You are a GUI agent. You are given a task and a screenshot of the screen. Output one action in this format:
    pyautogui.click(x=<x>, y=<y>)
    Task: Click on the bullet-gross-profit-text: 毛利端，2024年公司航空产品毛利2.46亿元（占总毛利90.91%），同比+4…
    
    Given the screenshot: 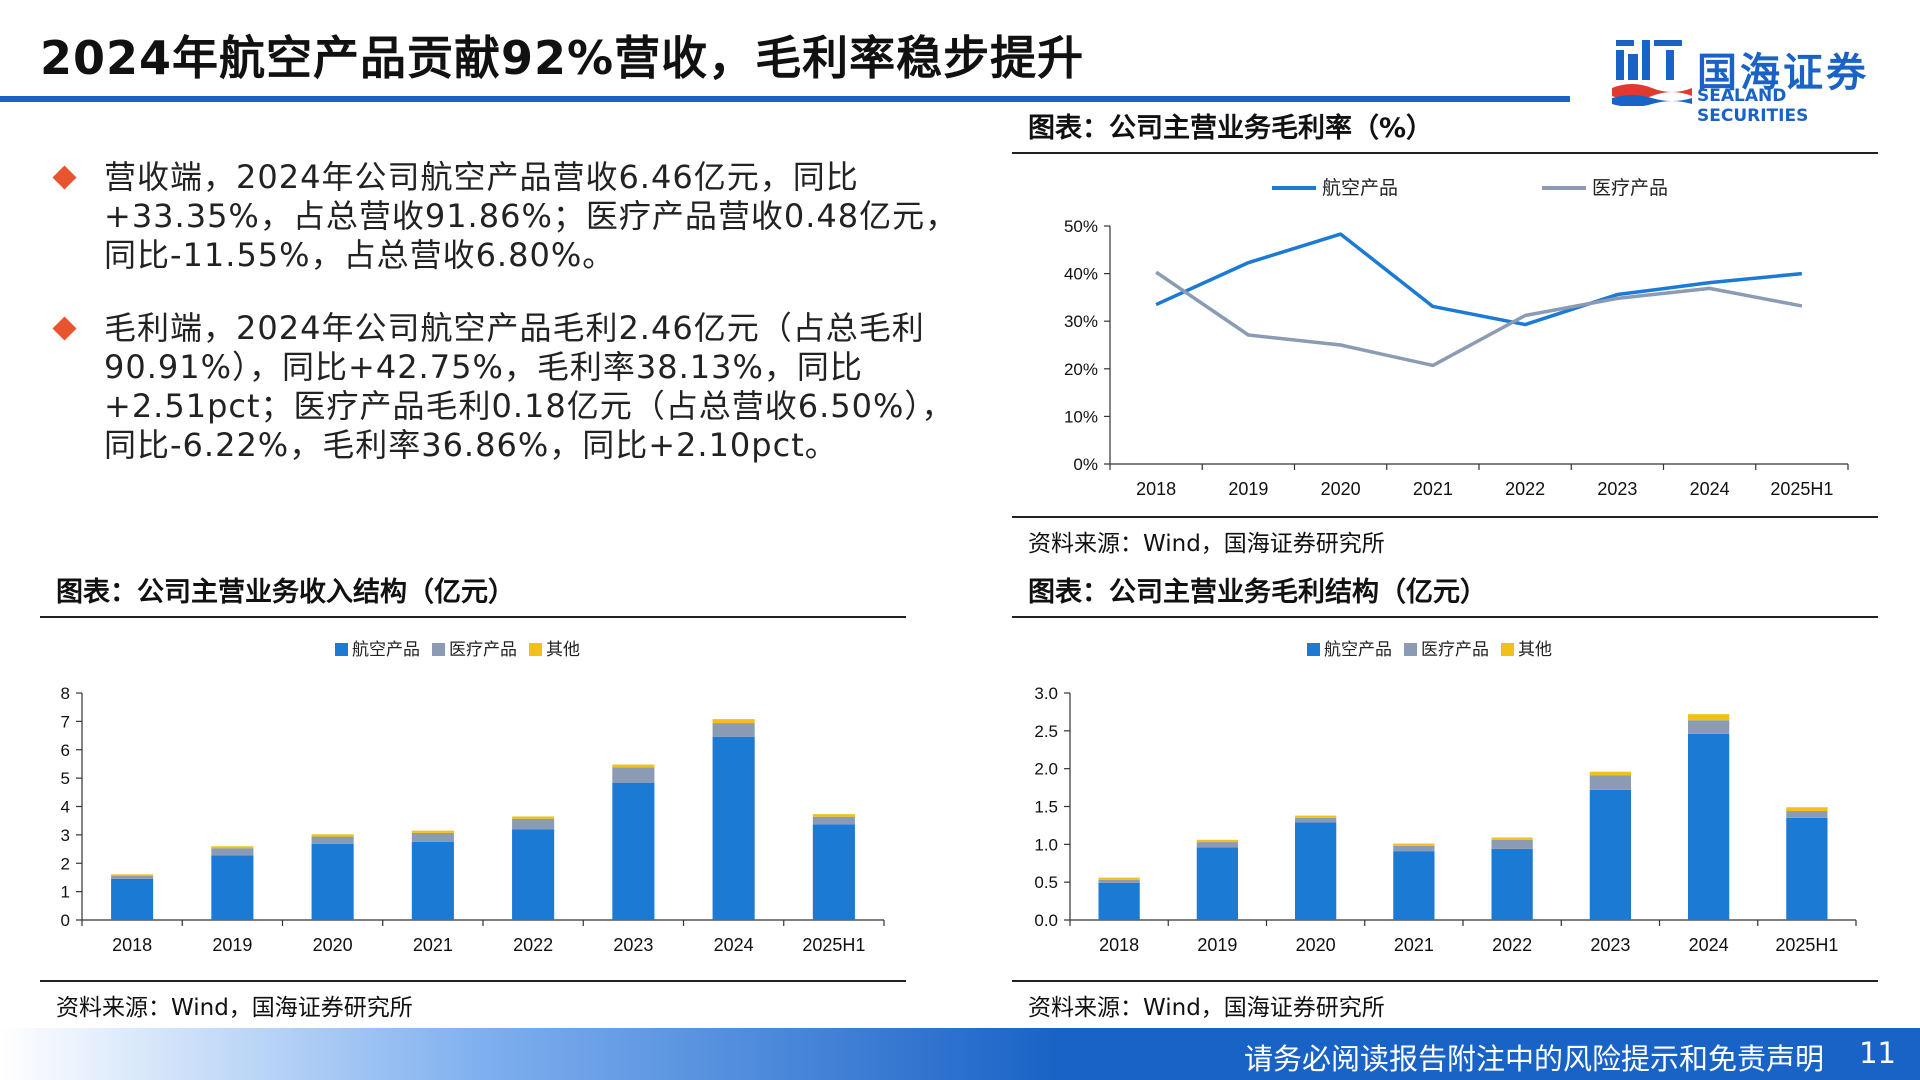 What is the action you would take?
    pyautogui.click(x=529, y=386)
    